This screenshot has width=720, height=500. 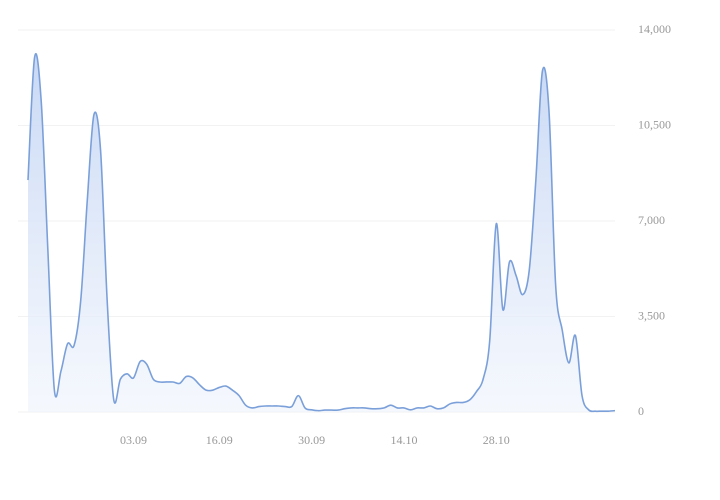 I want to click on y-tick-label: 10,500, so click(x=654, y=124).